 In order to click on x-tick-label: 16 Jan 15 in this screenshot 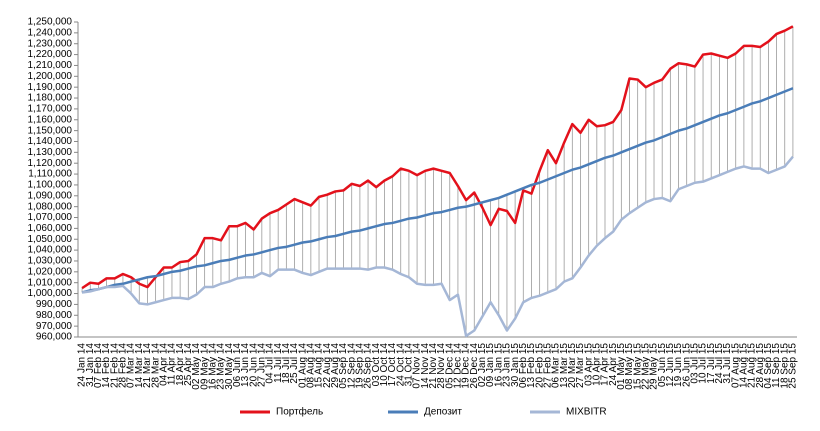, I will do `click(498, 365)`.